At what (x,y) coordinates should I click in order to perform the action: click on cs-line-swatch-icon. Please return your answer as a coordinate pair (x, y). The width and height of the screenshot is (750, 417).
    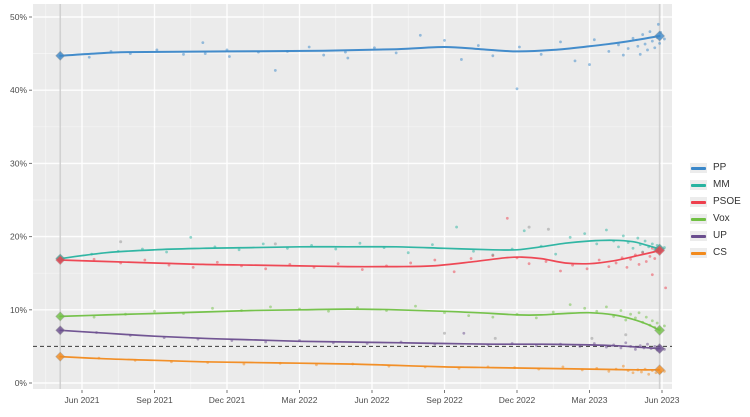
    Looking at the image, I should click on (698, 253).